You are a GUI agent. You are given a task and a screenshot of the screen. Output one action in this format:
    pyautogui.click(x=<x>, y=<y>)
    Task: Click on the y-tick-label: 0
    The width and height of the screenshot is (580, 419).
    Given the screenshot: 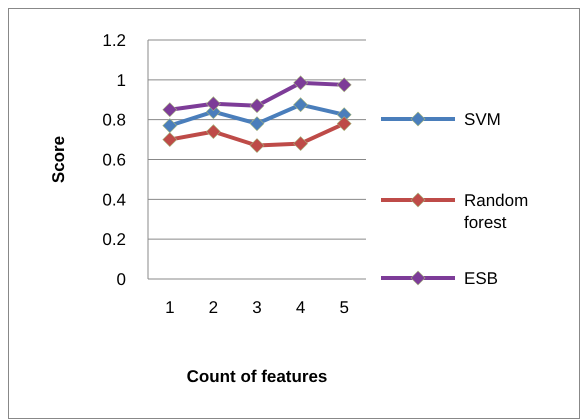 What is the action you would take?
    pyautogui.click(x=121, y=279)
    